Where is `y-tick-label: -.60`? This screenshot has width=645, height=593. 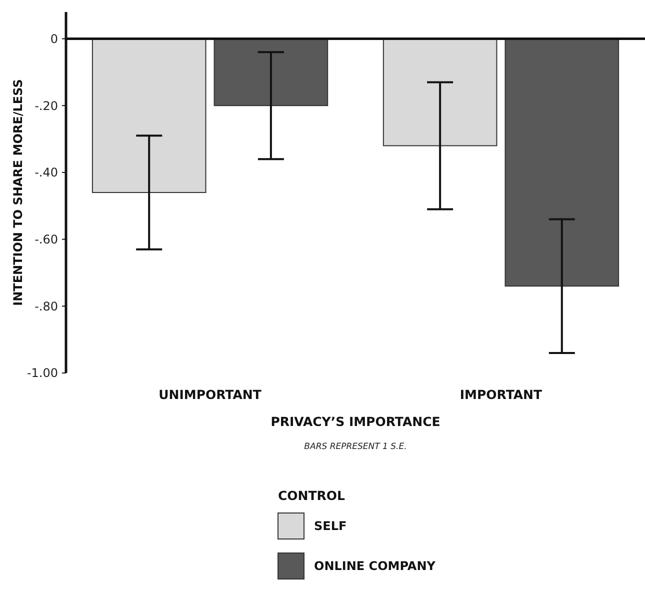
y-tick-label: -.60 is located at coordinates (46, 239).